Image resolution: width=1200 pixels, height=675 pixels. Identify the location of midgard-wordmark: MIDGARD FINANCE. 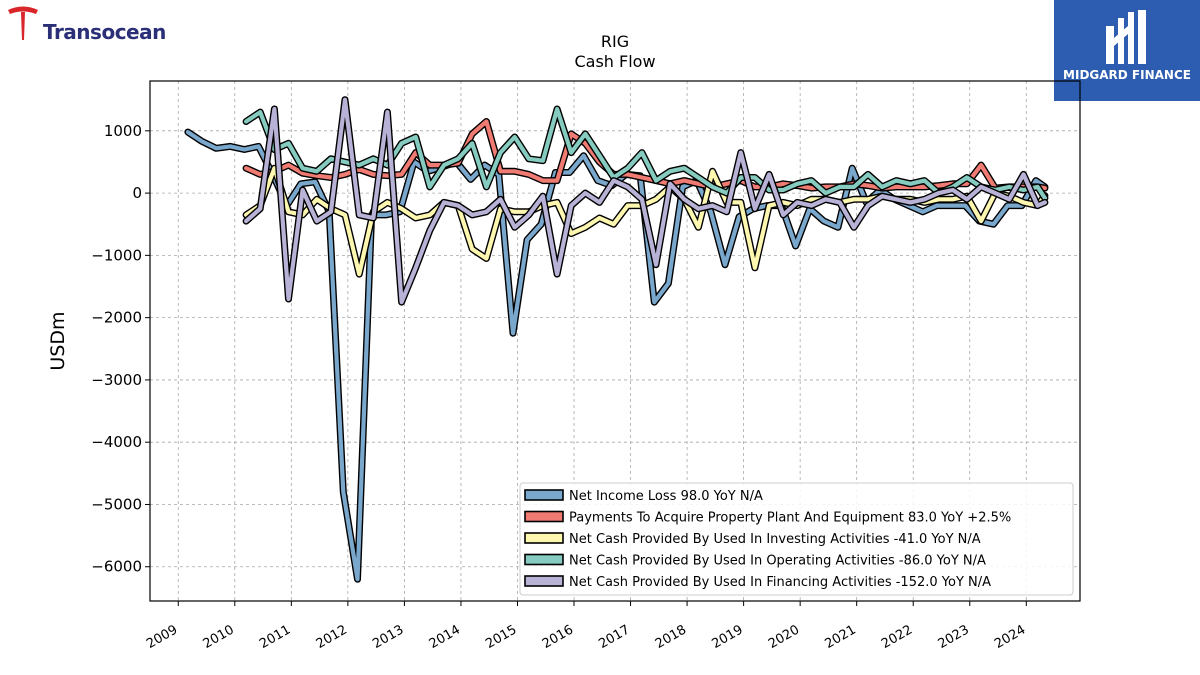
(1127, 75).